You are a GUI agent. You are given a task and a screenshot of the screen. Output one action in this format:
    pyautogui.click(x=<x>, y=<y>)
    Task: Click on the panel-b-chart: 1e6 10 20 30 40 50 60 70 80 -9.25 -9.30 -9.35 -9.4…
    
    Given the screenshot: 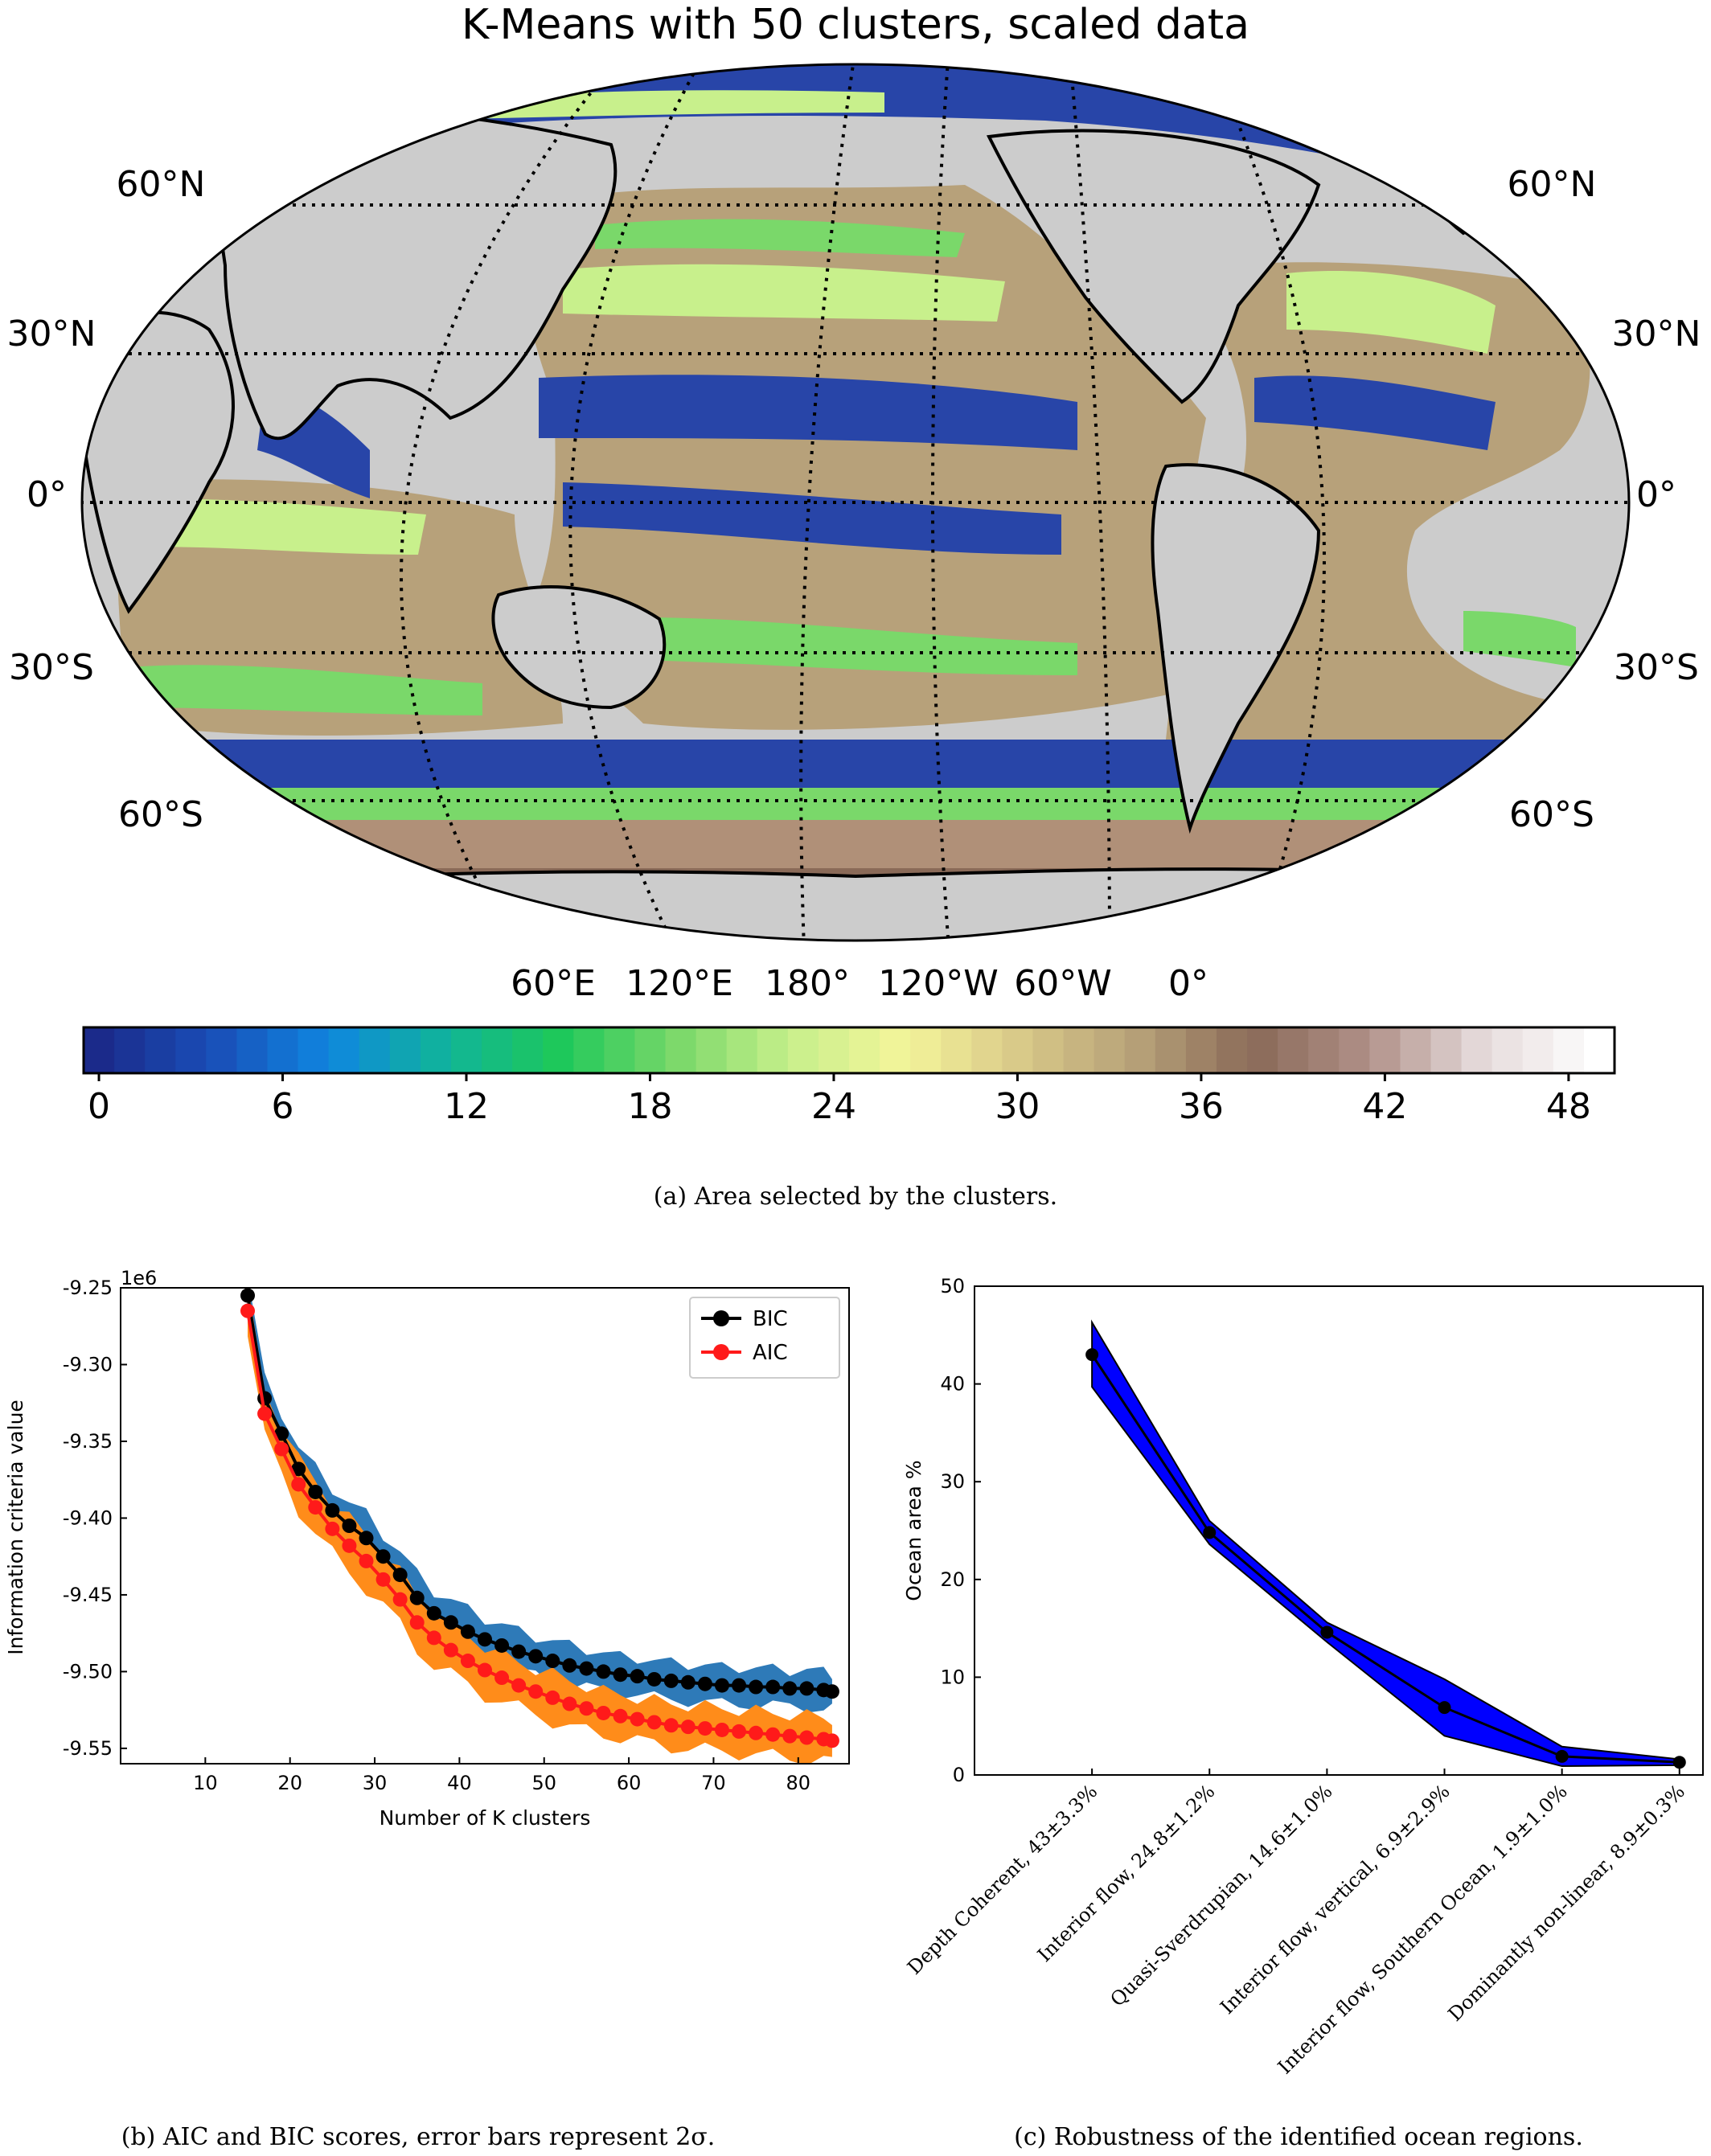 What is the action you would take?
    pyautogui.click(x=427, y=1548)
    